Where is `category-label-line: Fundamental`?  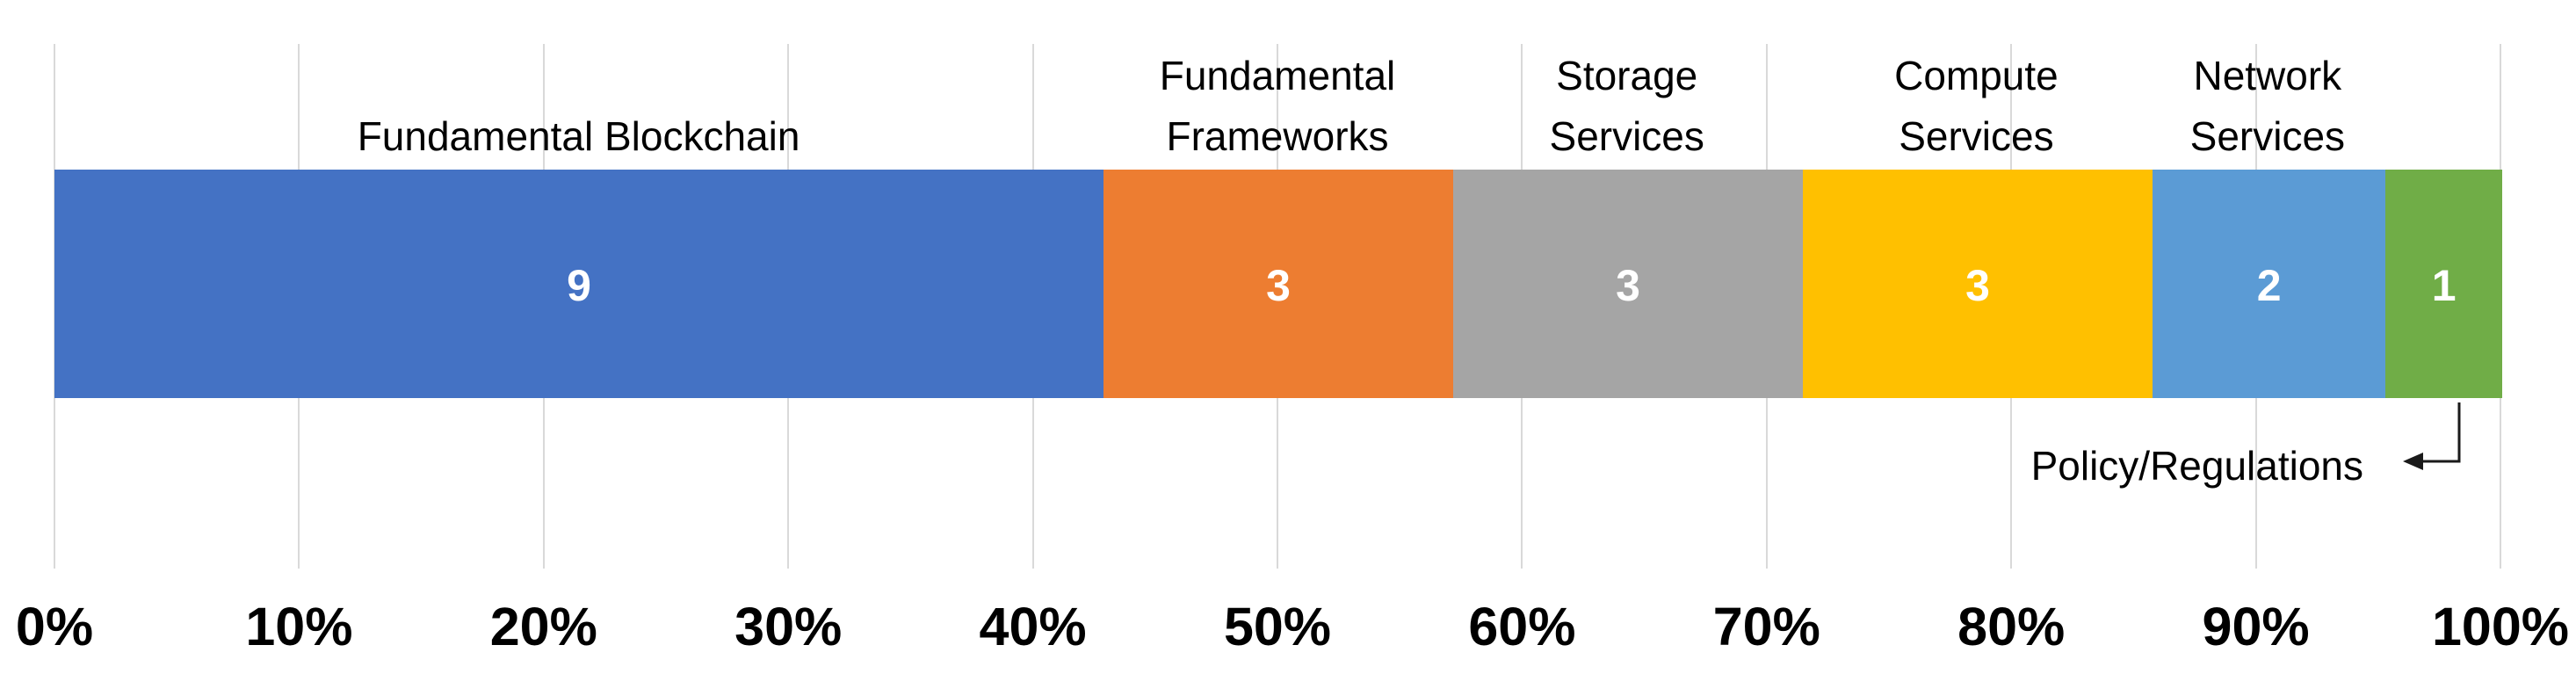 category-label-line: Fundamental is located at coordinates (1277, 75).